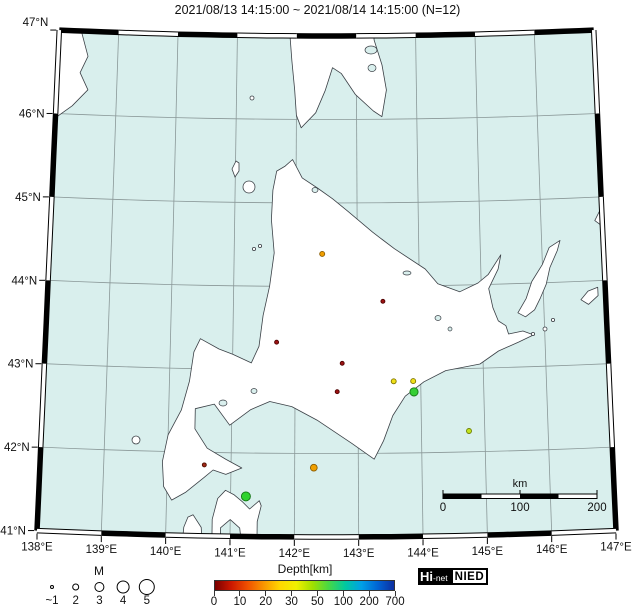 This screenshot has width=635, height=610. What do you see at coordinates (589, 295) in the screenshot?
I see `landmass-shikotan` at bounding box center [589, 295].